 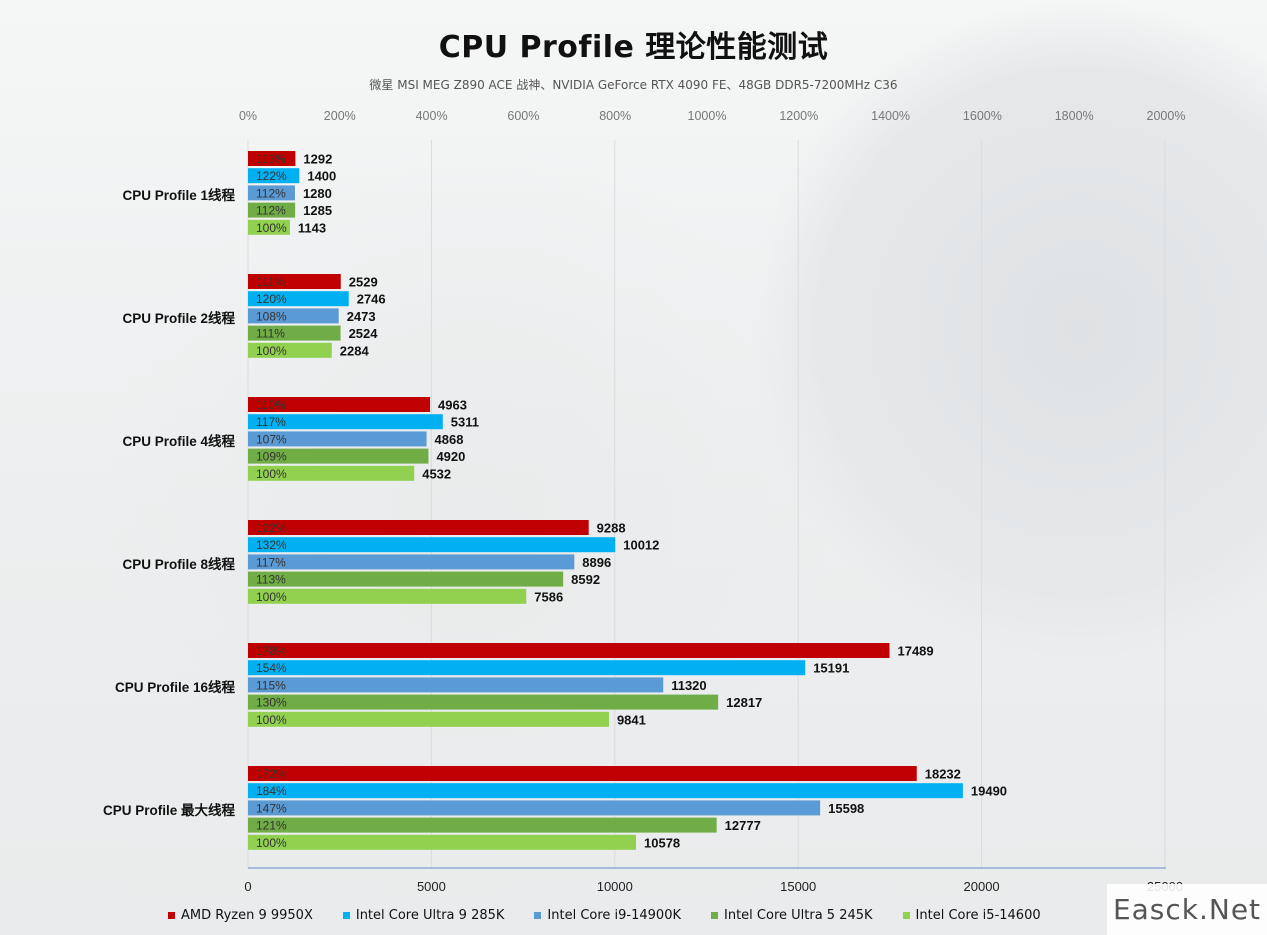 I want to click on data-label: 8592, so click(x=585, y=579).